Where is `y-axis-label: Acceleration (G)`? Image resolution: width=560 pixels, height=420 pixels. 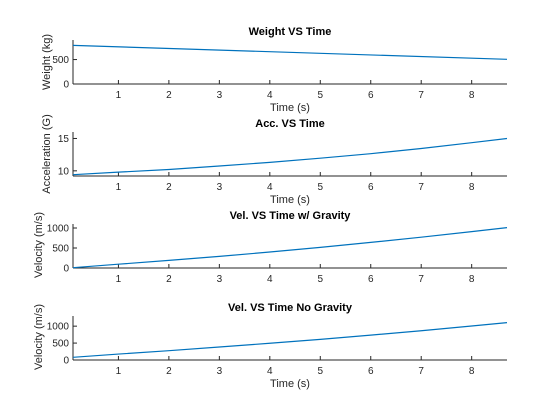
y-axis-label: Acceleration (G) is located at coordinates (47, 153).